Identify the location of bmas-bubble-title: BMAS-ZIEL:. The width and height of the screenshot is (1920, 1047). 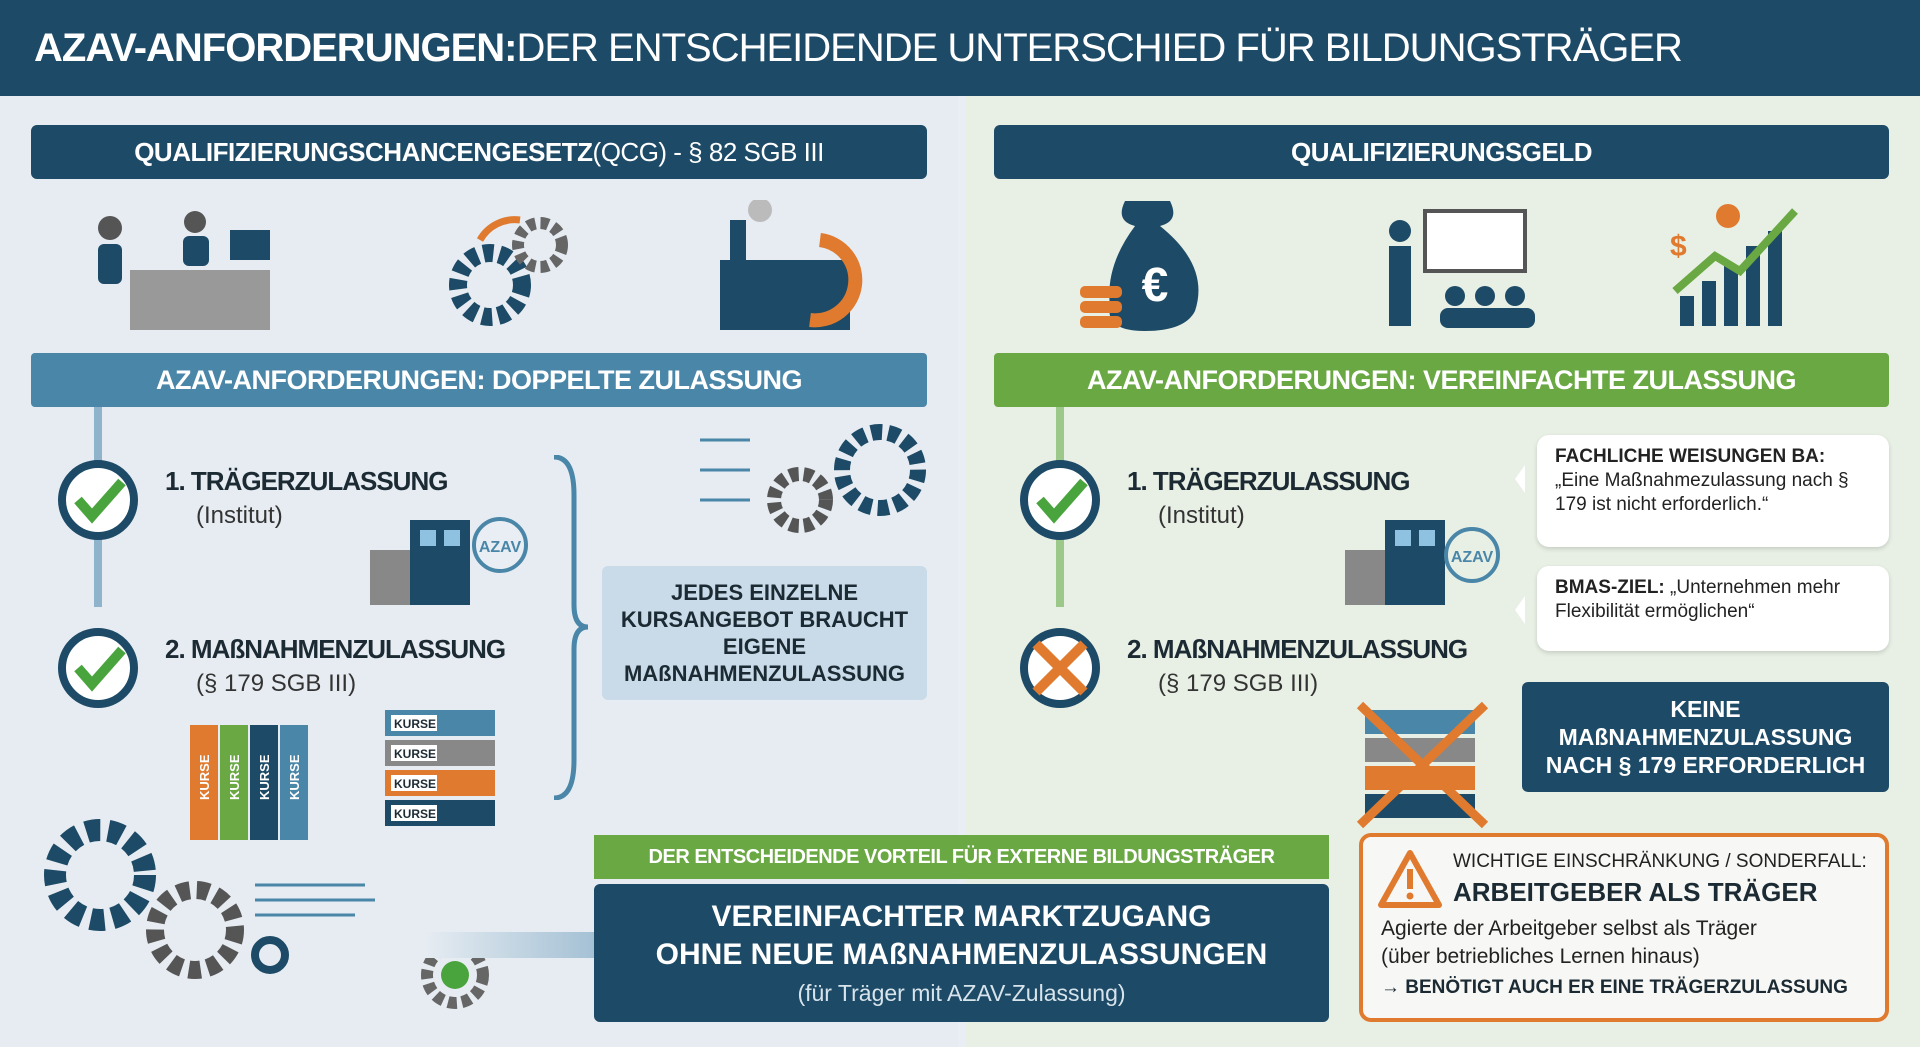
(1610, 587).